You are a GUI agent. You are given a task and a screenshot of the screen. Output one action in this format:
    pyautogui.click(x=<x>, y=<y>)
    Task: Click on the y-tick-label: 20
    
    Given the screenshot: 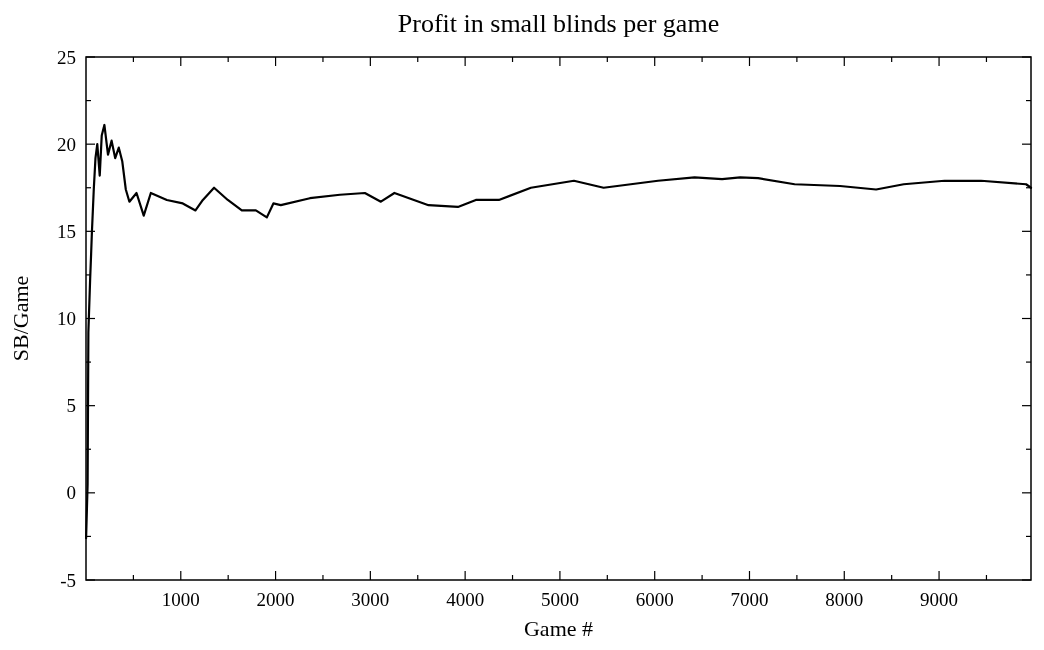 What is the action you would take?
    pyautogui.click(x=66, y=144)
    